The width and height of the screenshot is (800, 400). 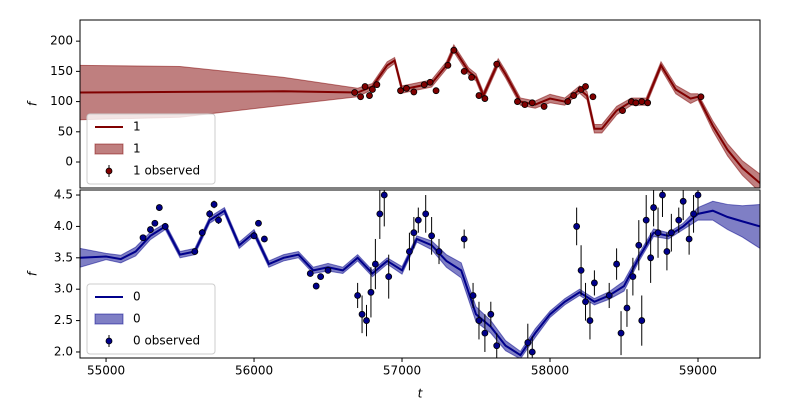 What do you see at coordinates (63, 226) in the screenshot?
I see `y-tick-label: 4.0` at bounding box center [63, 226].